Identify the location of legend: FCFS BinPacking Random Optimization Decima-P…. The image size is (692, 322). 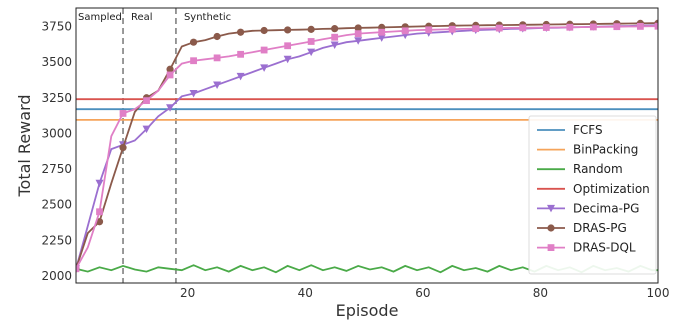
(592, 195).